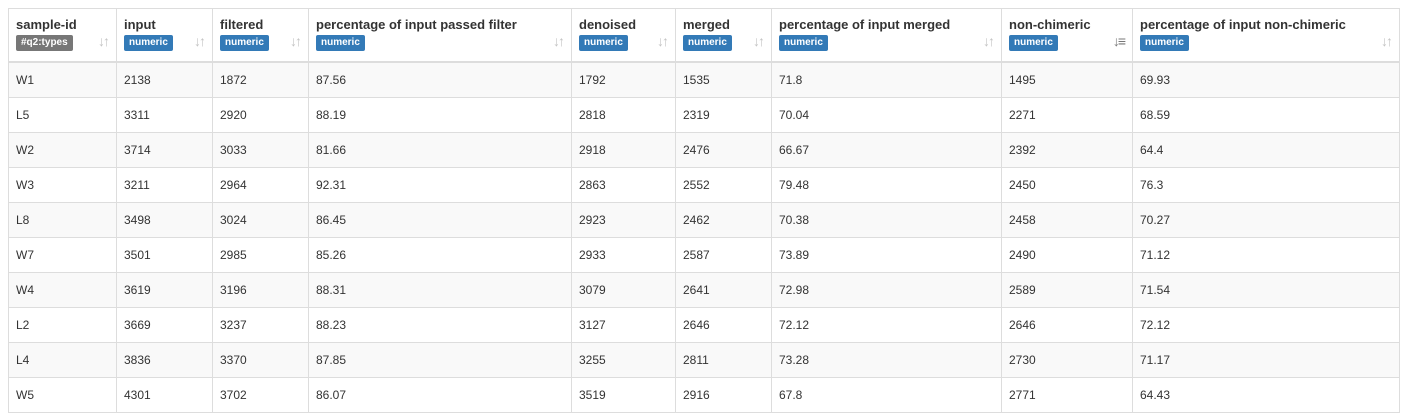 This screenshot has width=1407, height=417. Describe the element at coordinates (623, 360) in the screenshot. I see `table-cell: 3255` at that location.